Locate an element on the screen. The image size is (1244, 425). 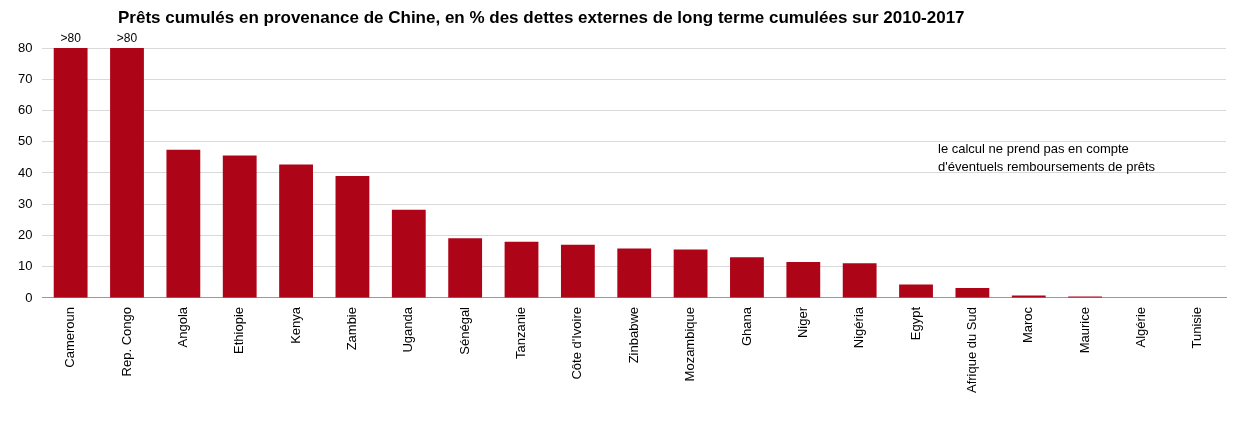
x-tick-label: Cameroun is located at coordinates (70, 337).